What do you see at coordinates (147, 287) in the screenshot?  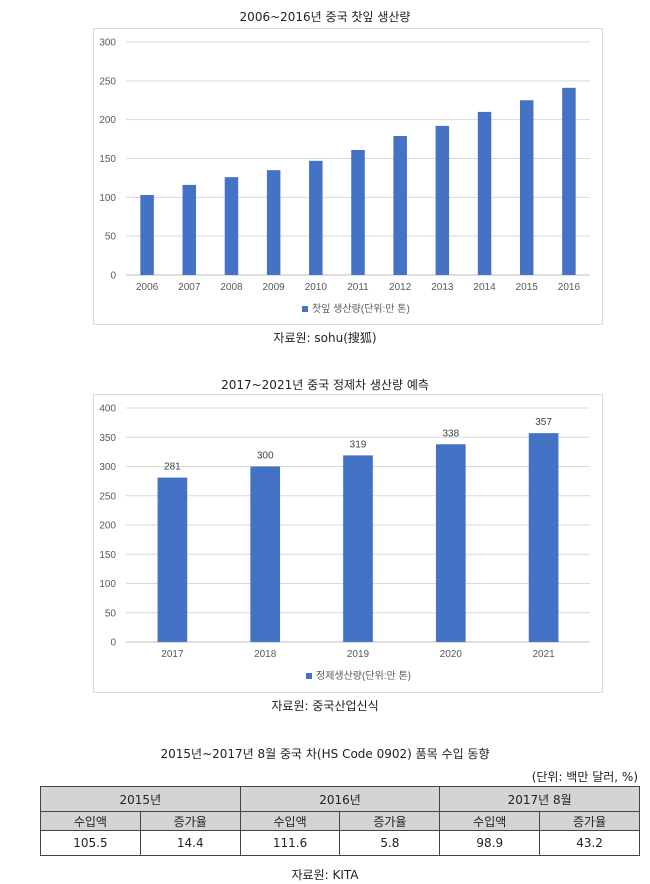 I see `x-tick-label: 2006` at bounding box center [147, 287].